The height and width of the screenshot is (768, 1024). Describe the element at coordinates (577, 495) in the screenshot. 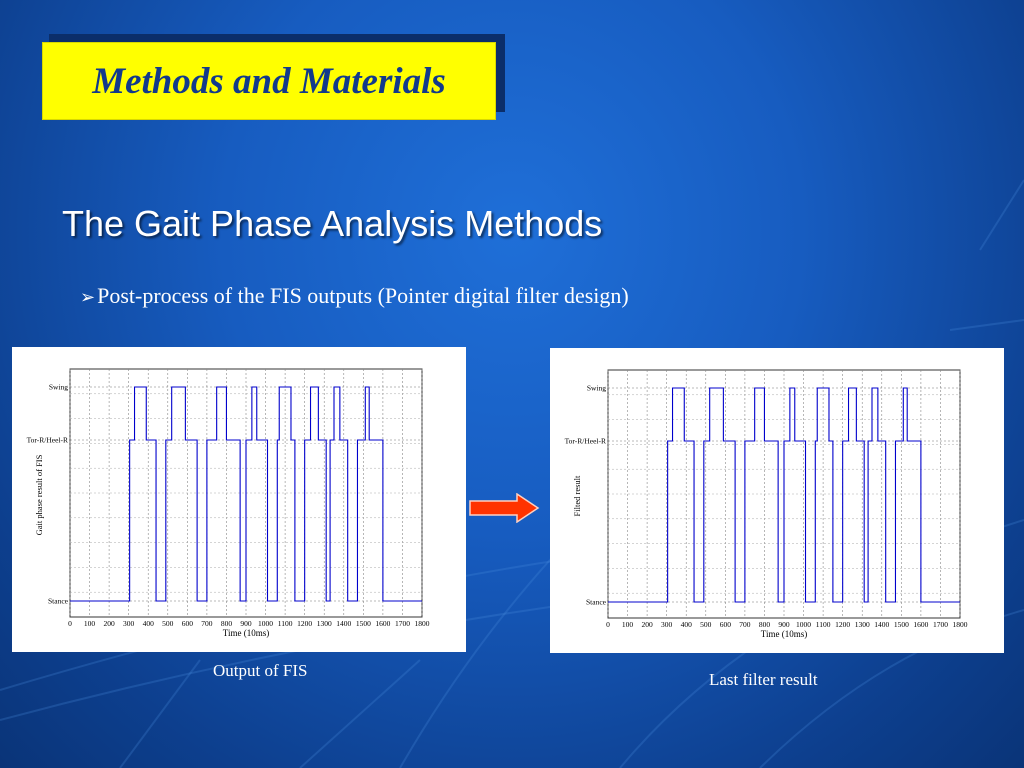

I see `y-axis-label: Filted result` at that location.